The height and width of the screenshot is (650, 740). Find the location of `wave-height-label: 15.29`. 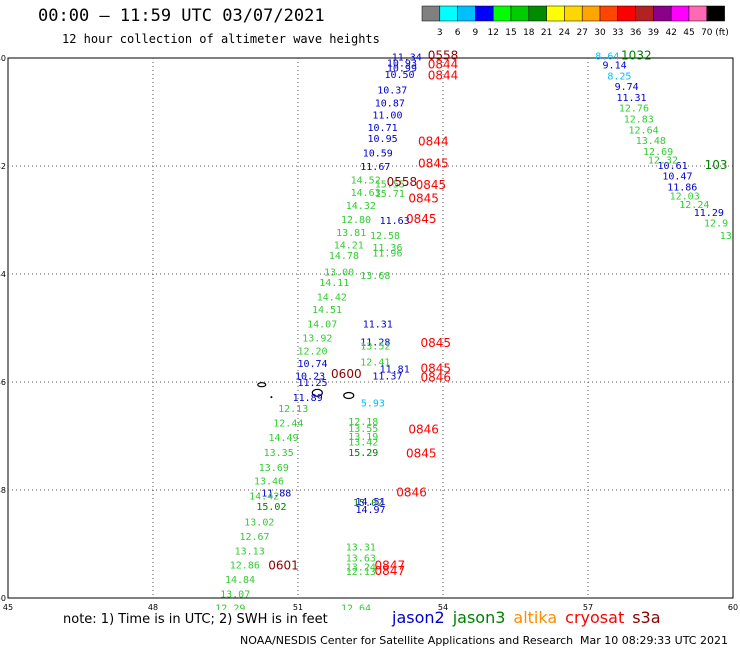

wave-height-label: 15.29 is located at coordinates (363, 453).